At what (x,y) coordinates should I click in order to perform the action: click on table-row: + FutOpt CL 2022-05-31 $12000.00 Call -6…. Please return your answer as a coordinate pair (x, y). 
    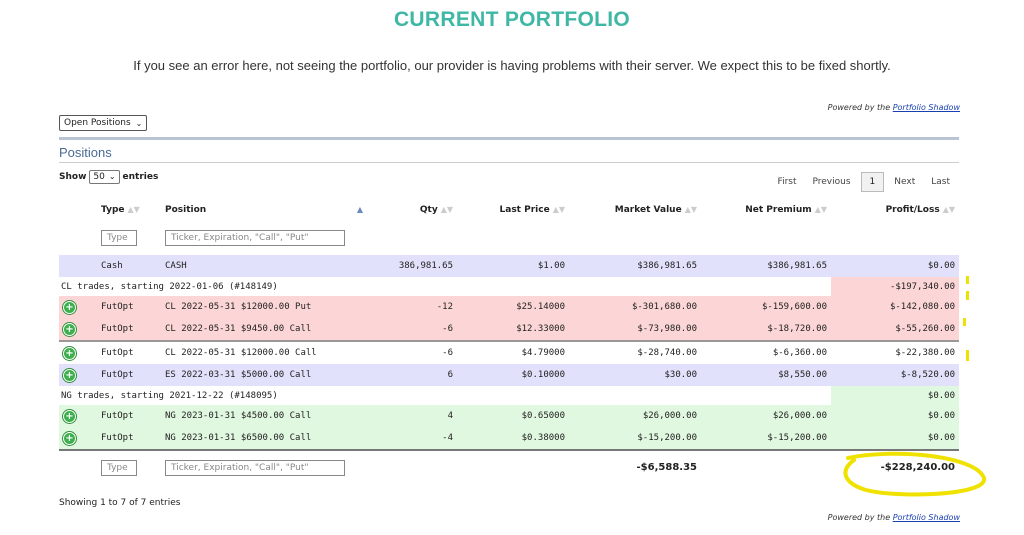
    Looking at the image, I should click on (509, 352).